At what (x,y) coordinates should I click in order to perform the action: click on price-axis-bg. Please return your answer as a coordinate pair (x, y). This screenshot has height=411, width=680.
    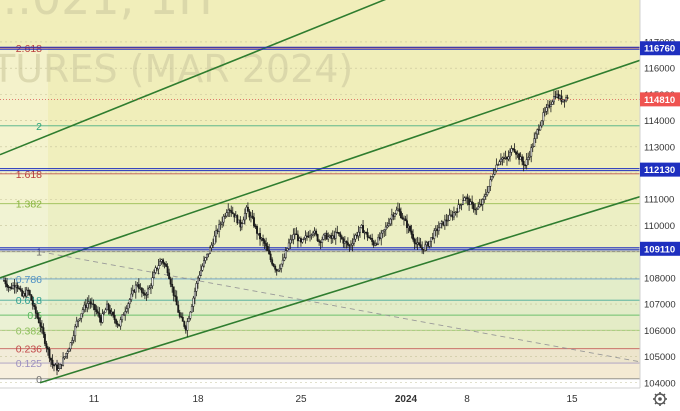
    Looking at the image, I should click on (660, 205).